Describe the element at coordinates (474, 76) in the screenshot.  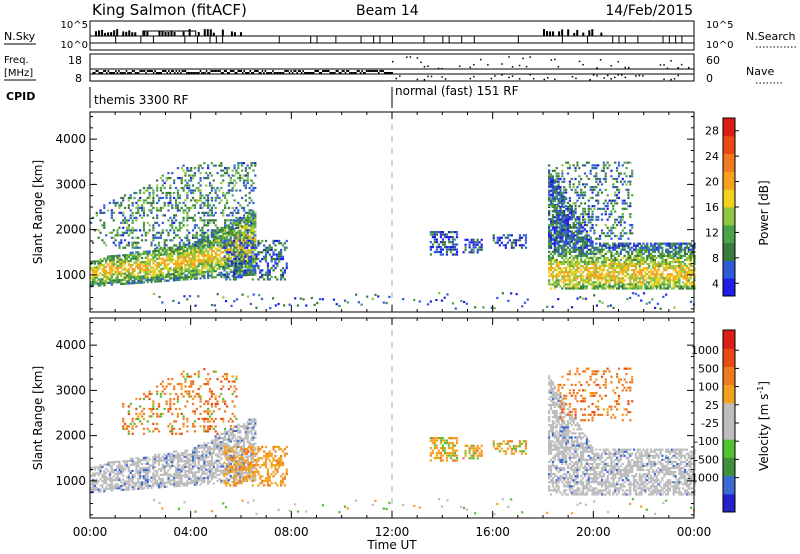
I see `nave-mark` at that location.